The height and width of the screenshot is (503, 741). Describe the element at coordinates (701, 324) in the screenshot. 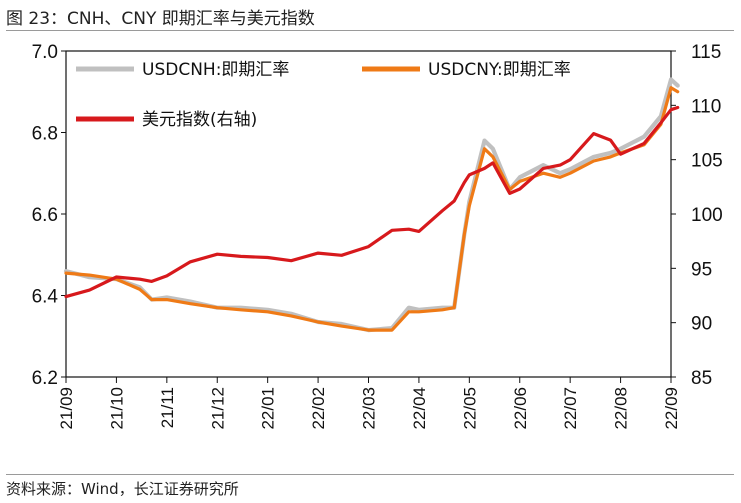

I see `right-tick-label: 90` at that location.